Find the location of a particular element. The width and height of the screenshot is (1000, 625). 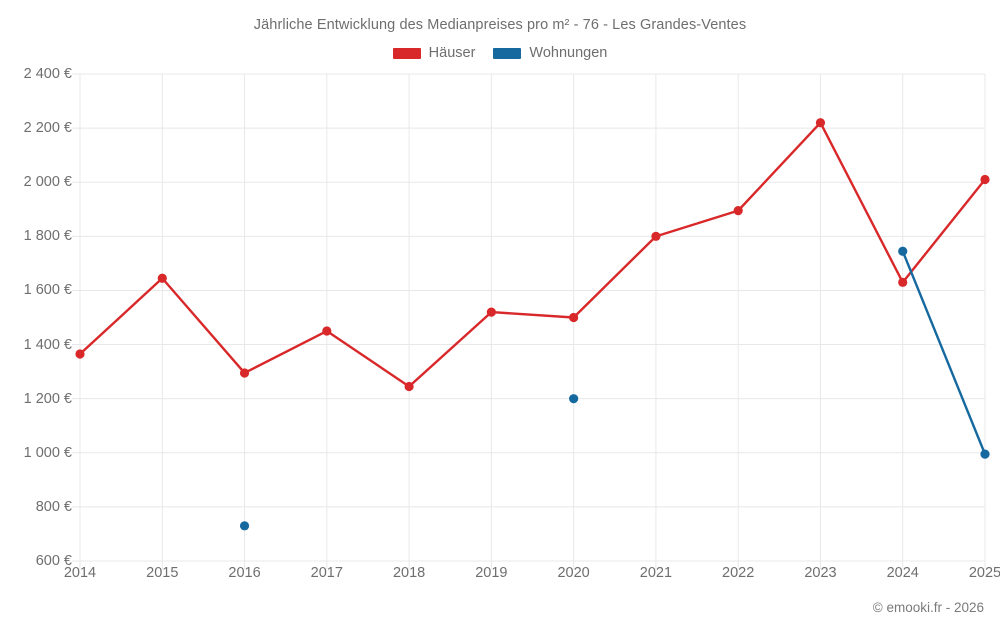

x-tick-label: 2015 is located at coordinates (162, 573).